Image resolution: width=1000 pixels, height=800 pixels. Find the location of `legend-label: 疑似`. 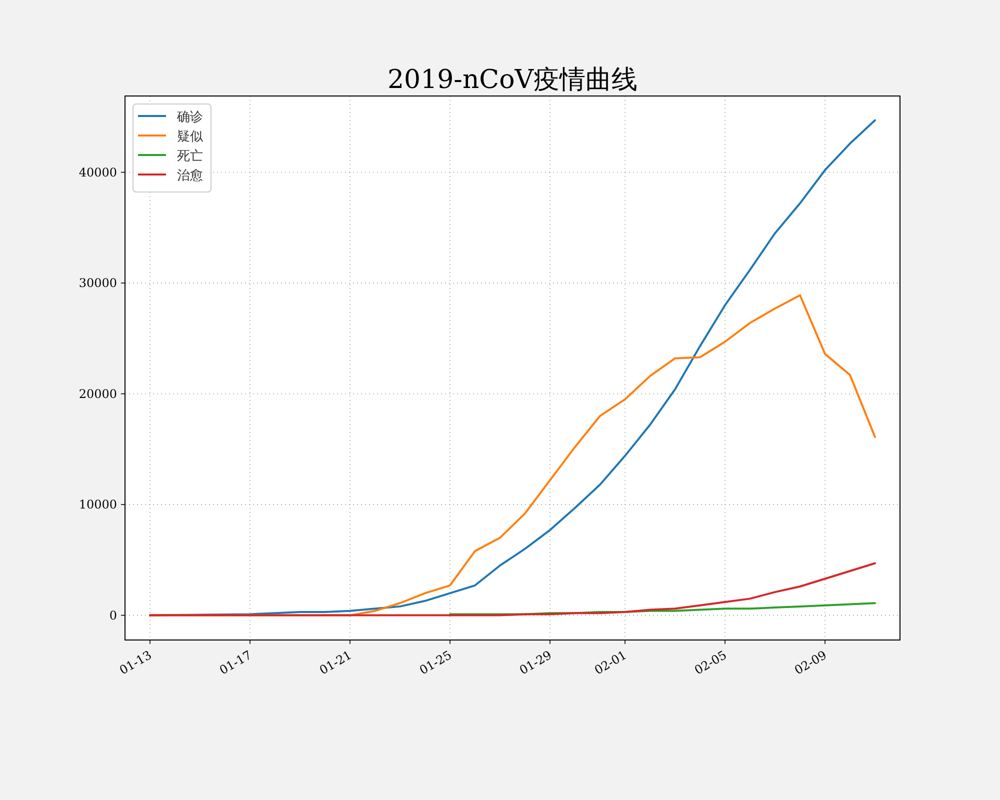

legend-label: 疑似 is located at coordinates (190, 137).